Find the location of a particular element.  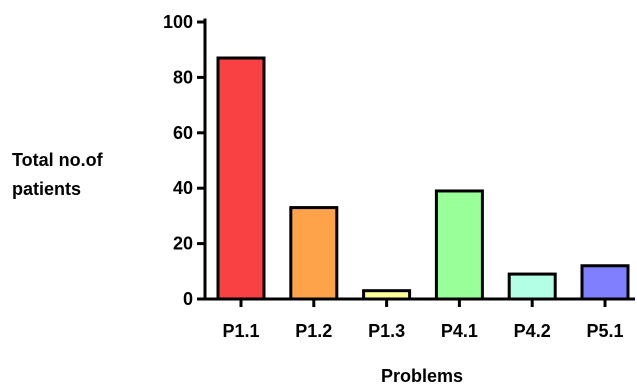

x-tick-label: P1.3 is located at coordinates (386, 331).